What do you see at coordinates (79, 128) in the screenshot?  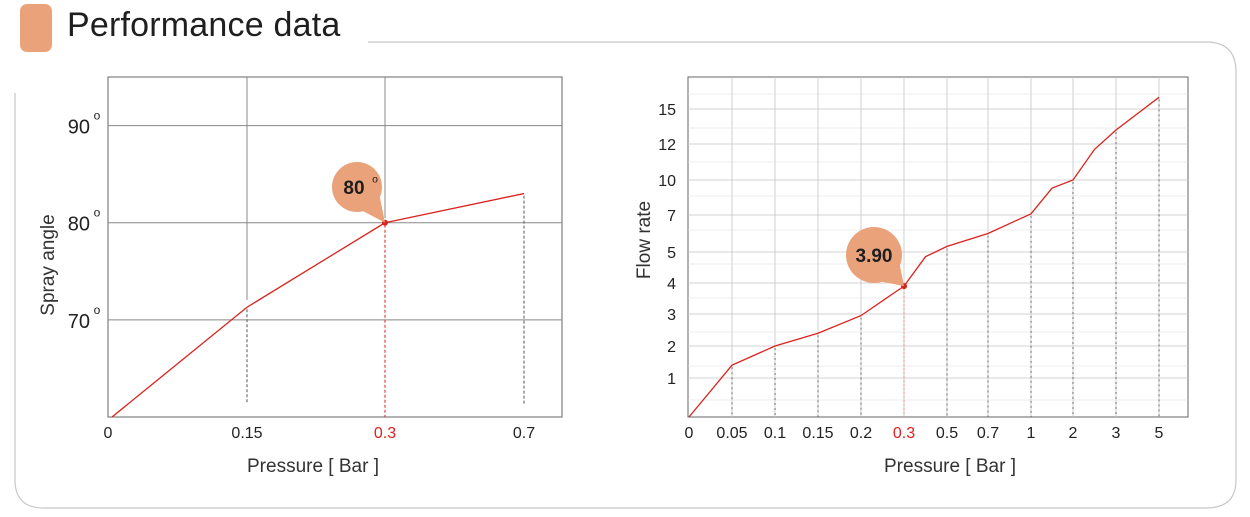 I see `y-tick-label: 90` at bounding box center [79, 128].